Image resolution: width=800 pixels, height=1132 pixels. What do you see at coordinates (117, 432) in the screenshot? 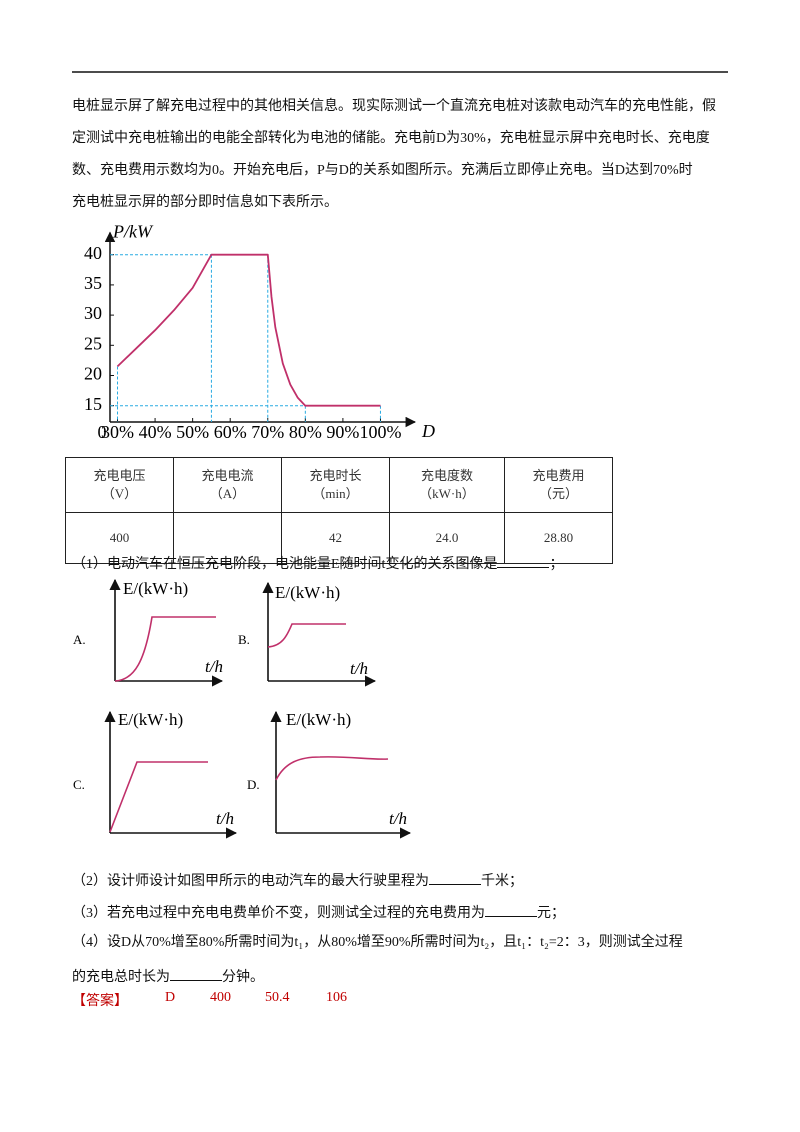
I see `x-tick-label: 30%` at bounding box center [117, 432].